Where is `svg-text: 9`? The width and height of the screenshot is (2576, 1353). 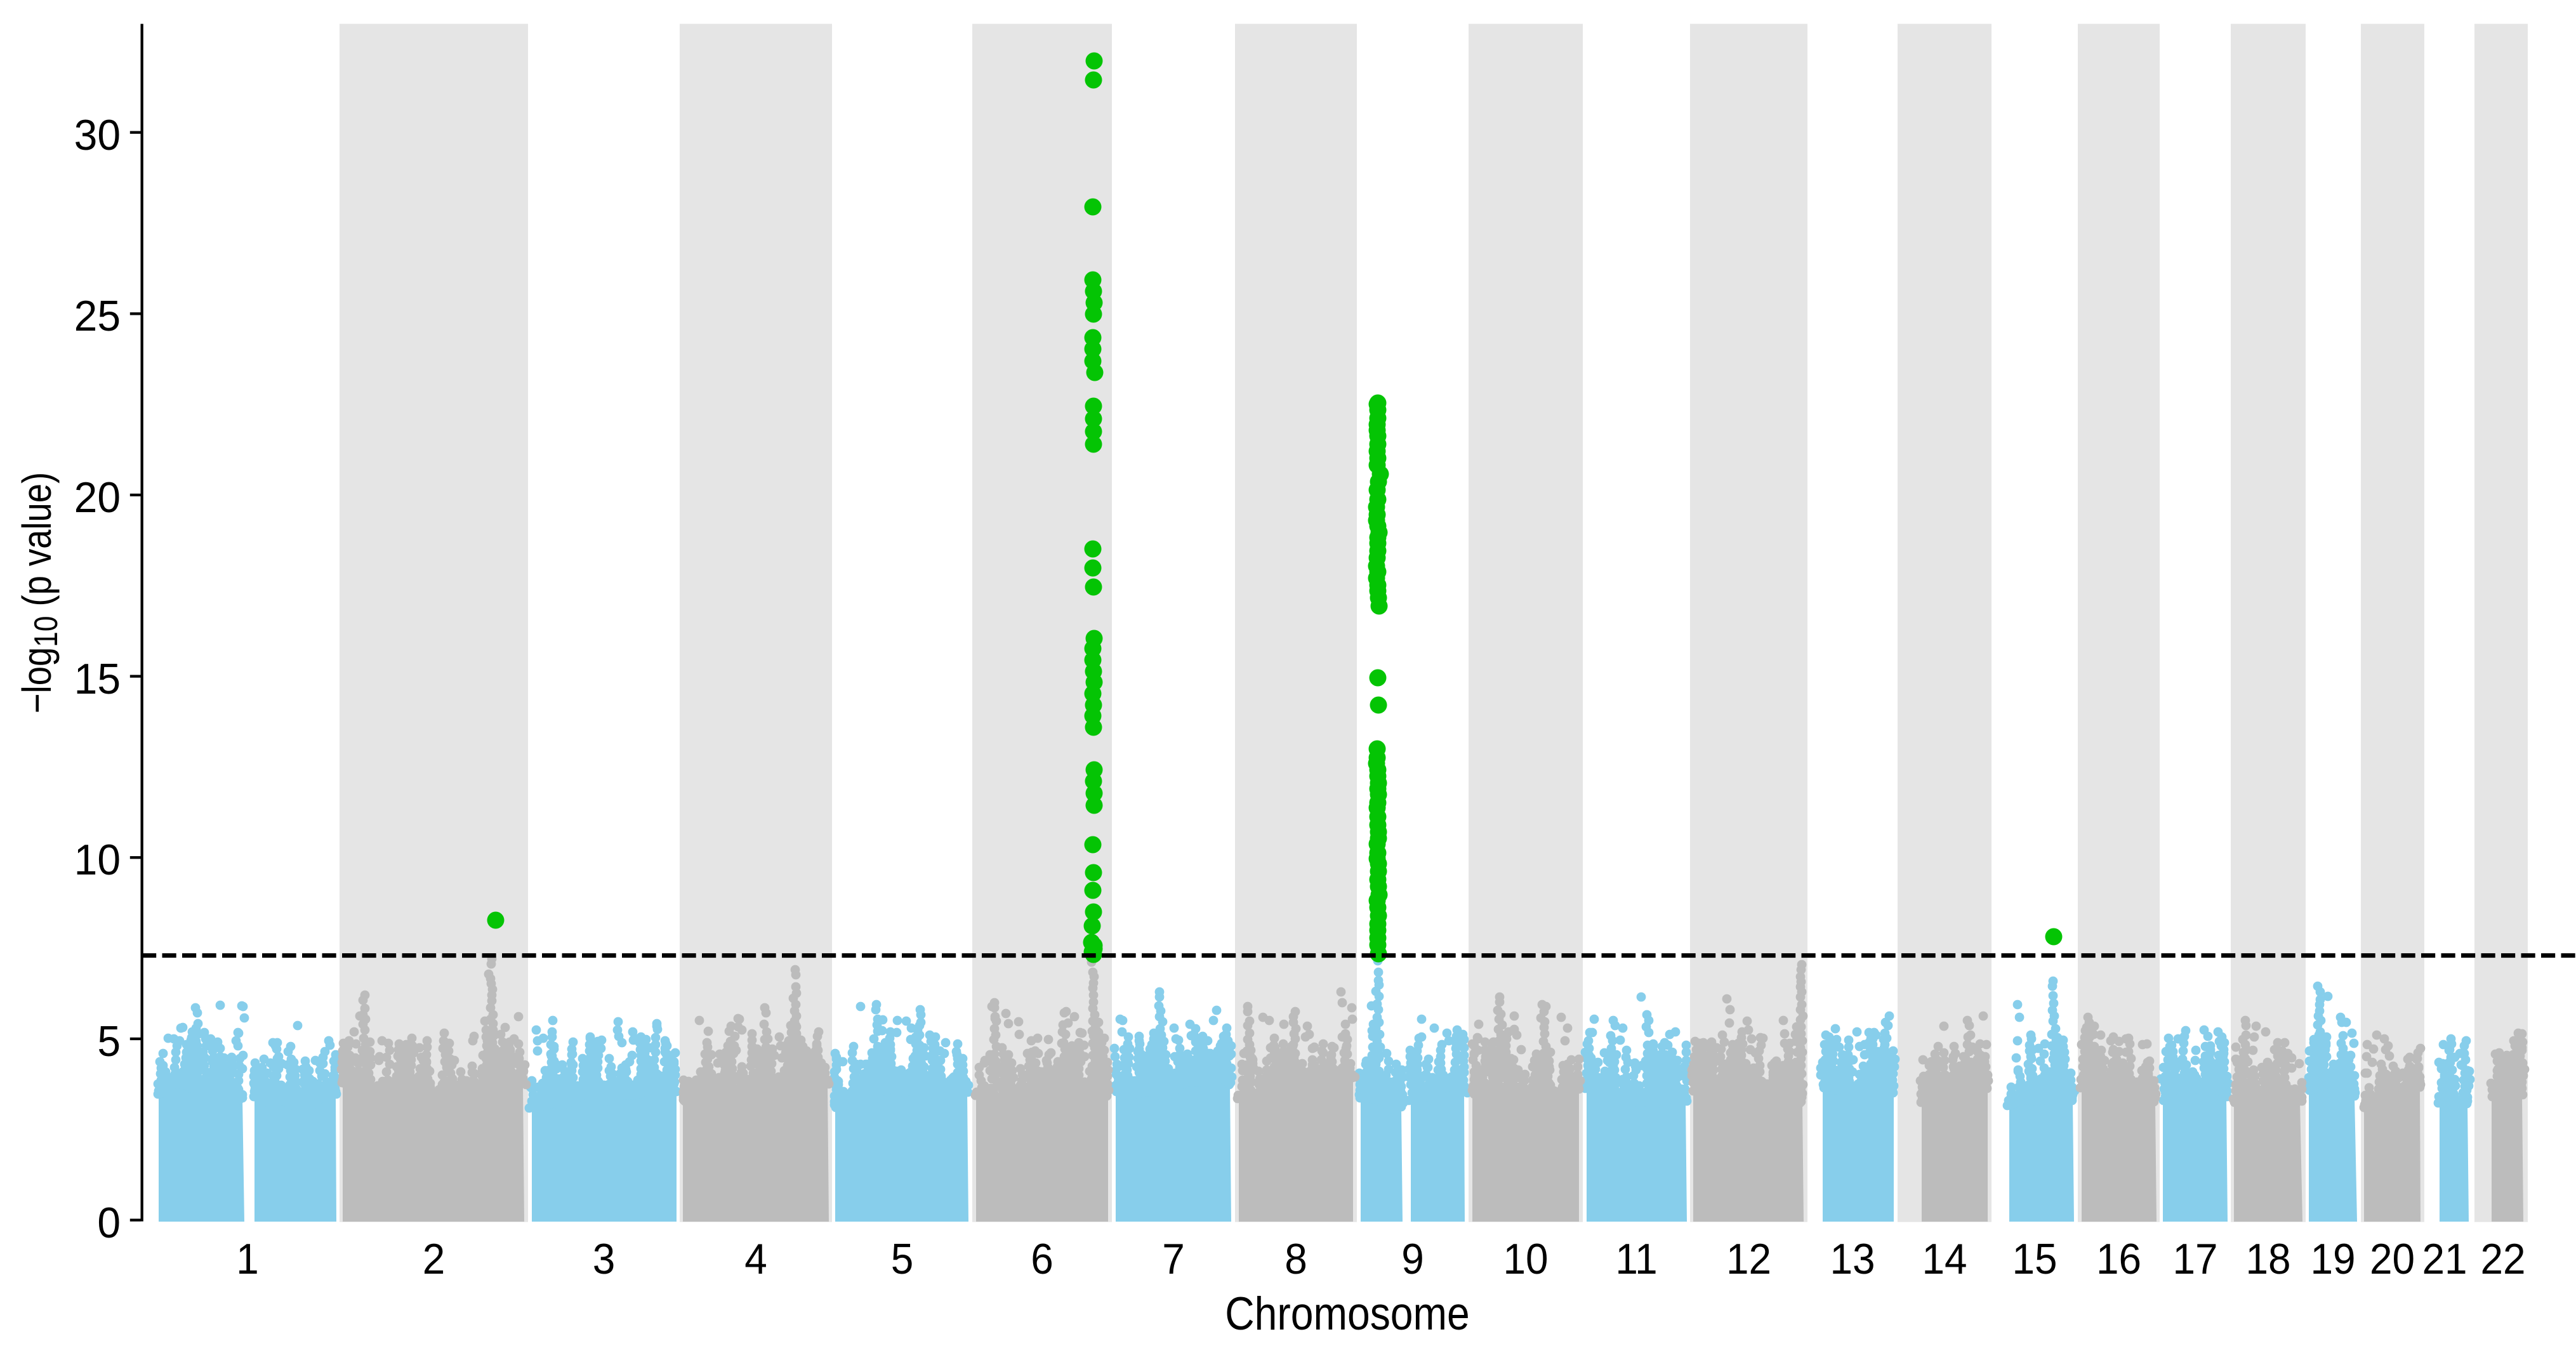
svg-text: 9 is located at coordinates (1413, 1258).